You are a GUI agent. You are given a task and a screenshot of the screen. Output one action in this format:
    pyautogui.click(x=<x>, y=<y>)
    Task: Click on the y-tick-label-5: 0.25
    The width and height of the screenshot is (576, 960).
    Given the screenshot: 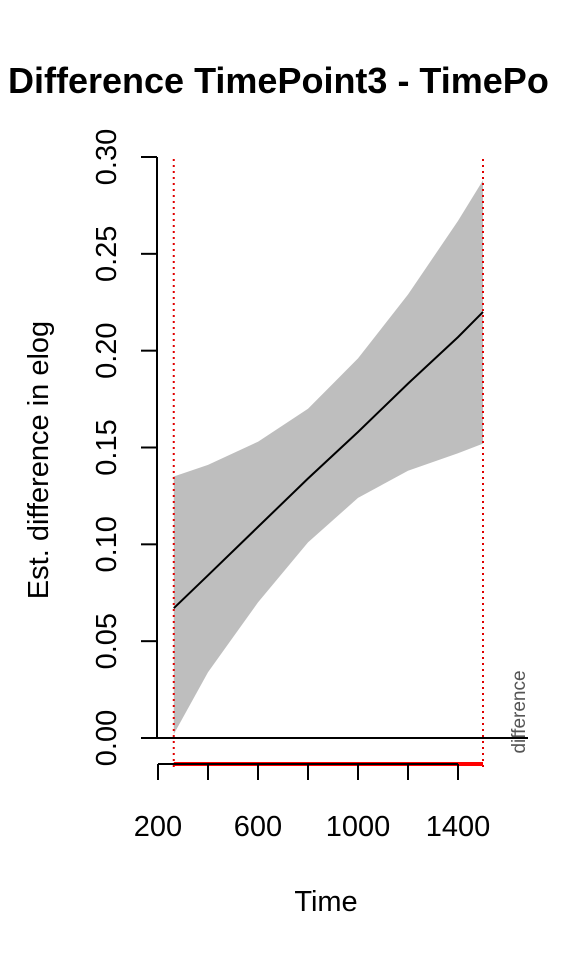 What is the action you would take?
    pyautogui.click(x=107, y=254)
    